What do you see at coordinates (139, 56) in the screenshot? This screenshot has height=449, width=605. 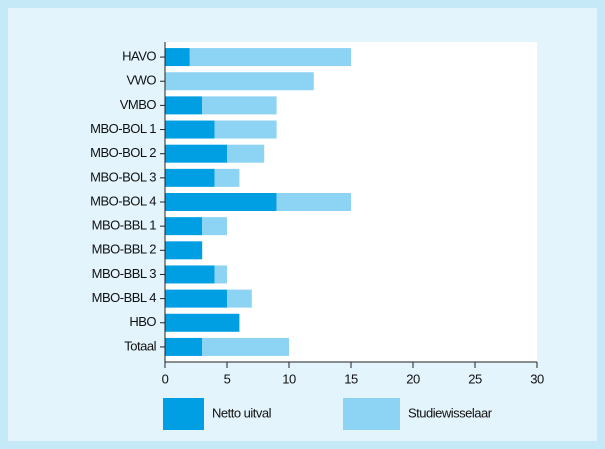 I see `y-tick-label: HAVO` at bounding box center [139, 56].